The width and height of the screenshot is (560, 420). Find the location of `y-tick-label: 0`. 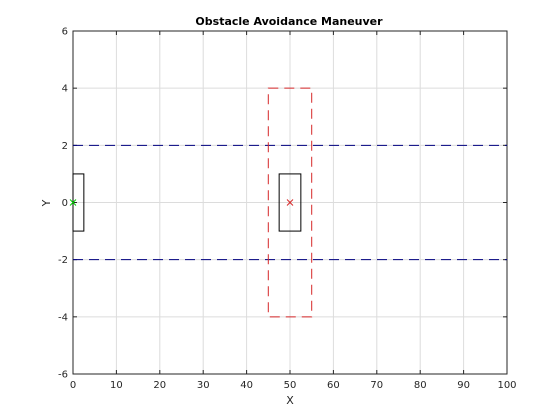

y-tick-label: 0 is located at coordinates (65, 203).